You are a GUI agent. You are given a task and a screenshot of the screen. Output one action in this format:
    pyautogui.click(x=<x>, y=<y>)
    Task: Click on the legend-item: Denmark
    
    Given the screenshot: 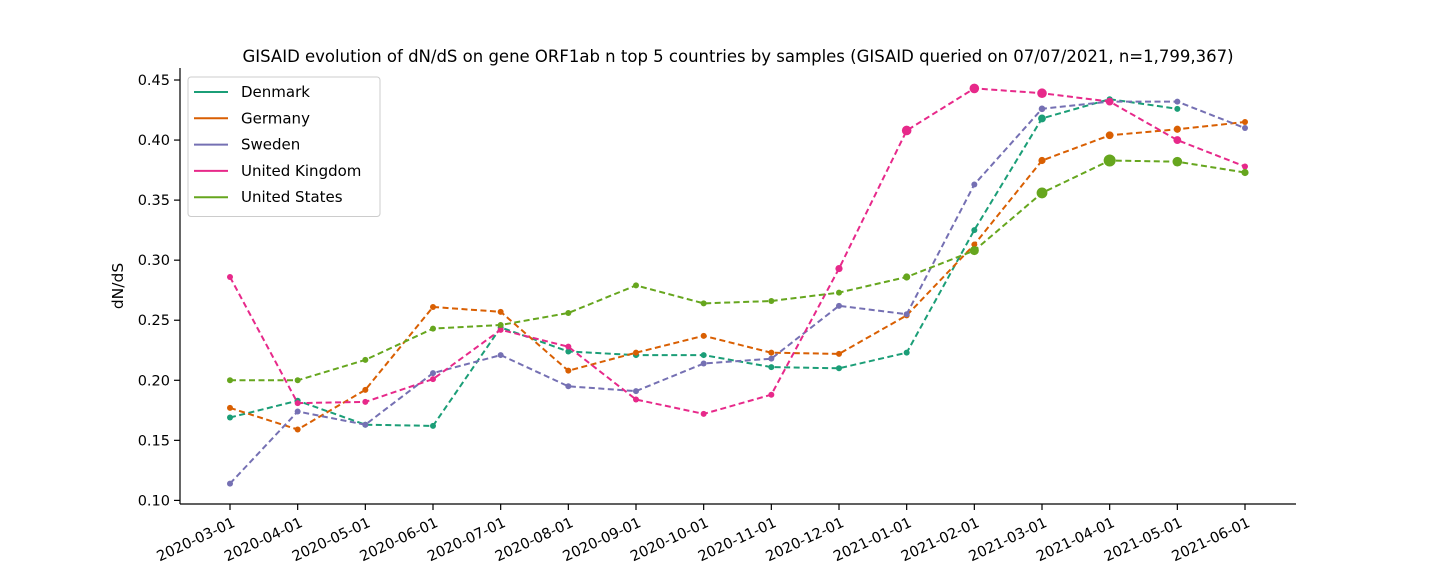 What is the action you would take?
    pyautogui.click(x=252, y=92)
    